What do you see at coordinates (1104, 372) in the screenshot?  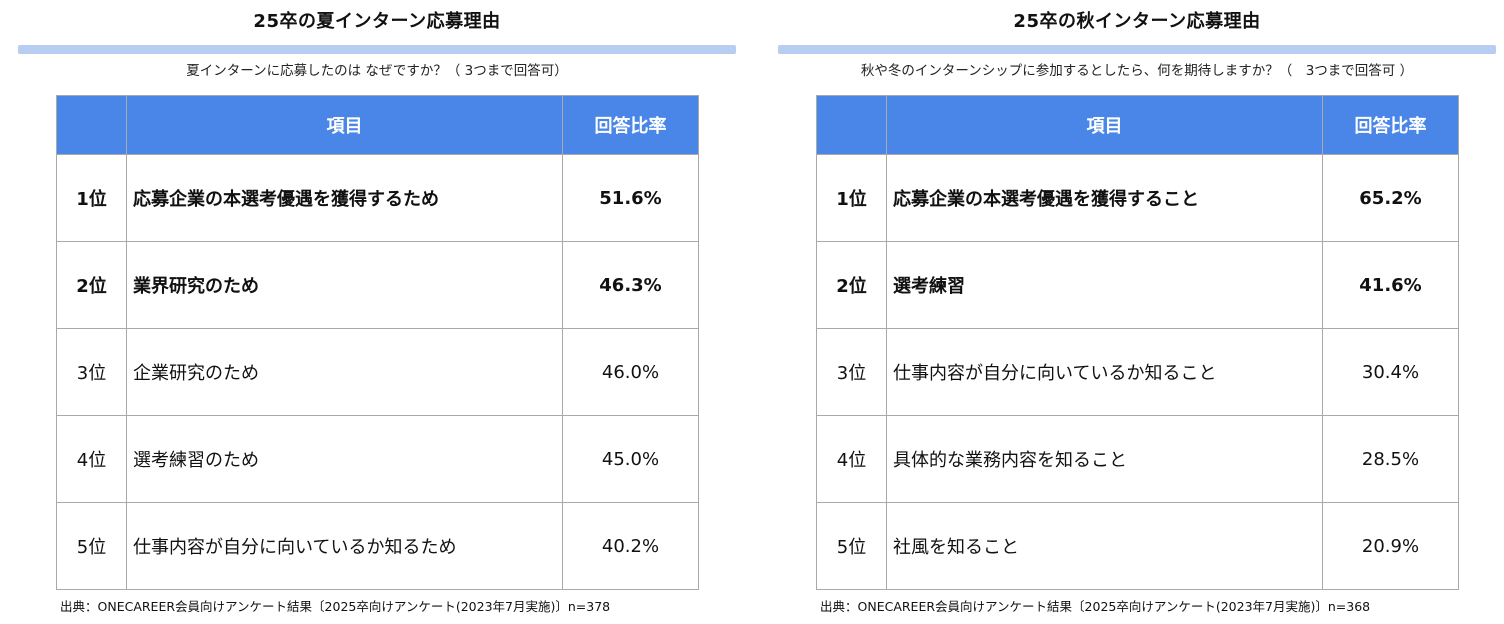 I see `item-cell: 仕事内容が自分に向いているか知ること` at bounding box center [1104, 372].